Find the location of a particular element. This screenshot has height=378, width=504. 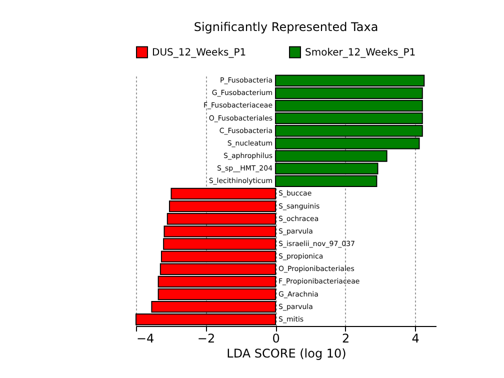

x-tick-label: 2 is located at coordinates (346, 339).